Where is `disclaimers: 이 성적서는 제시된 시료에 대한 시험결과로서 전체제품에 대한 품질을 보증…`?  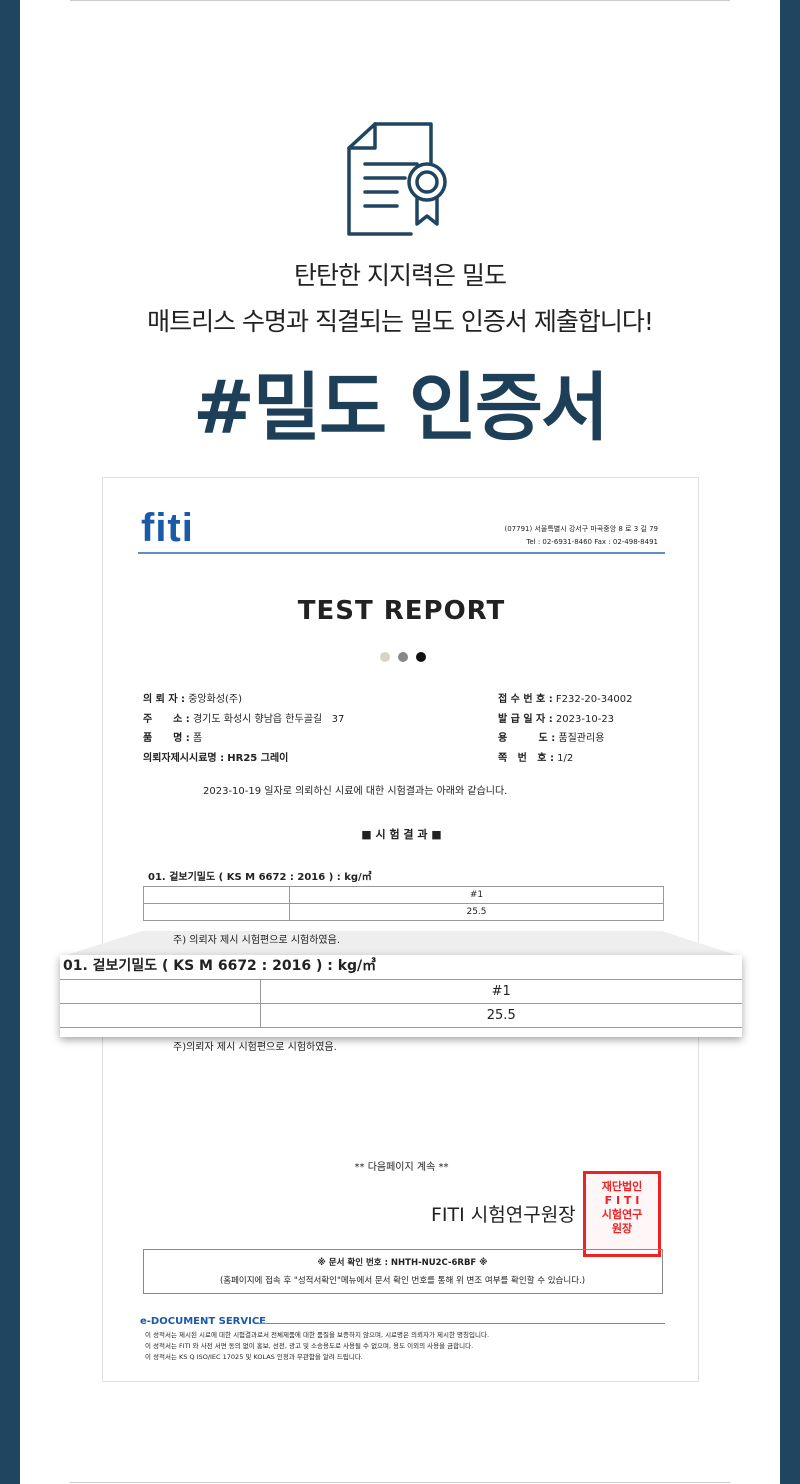
disclaimers: 이 성적서는 제시된 시료에 대한 시험결과로서 전체제품에 대한 품질을 보증… is located at coordinates (317, 1346).